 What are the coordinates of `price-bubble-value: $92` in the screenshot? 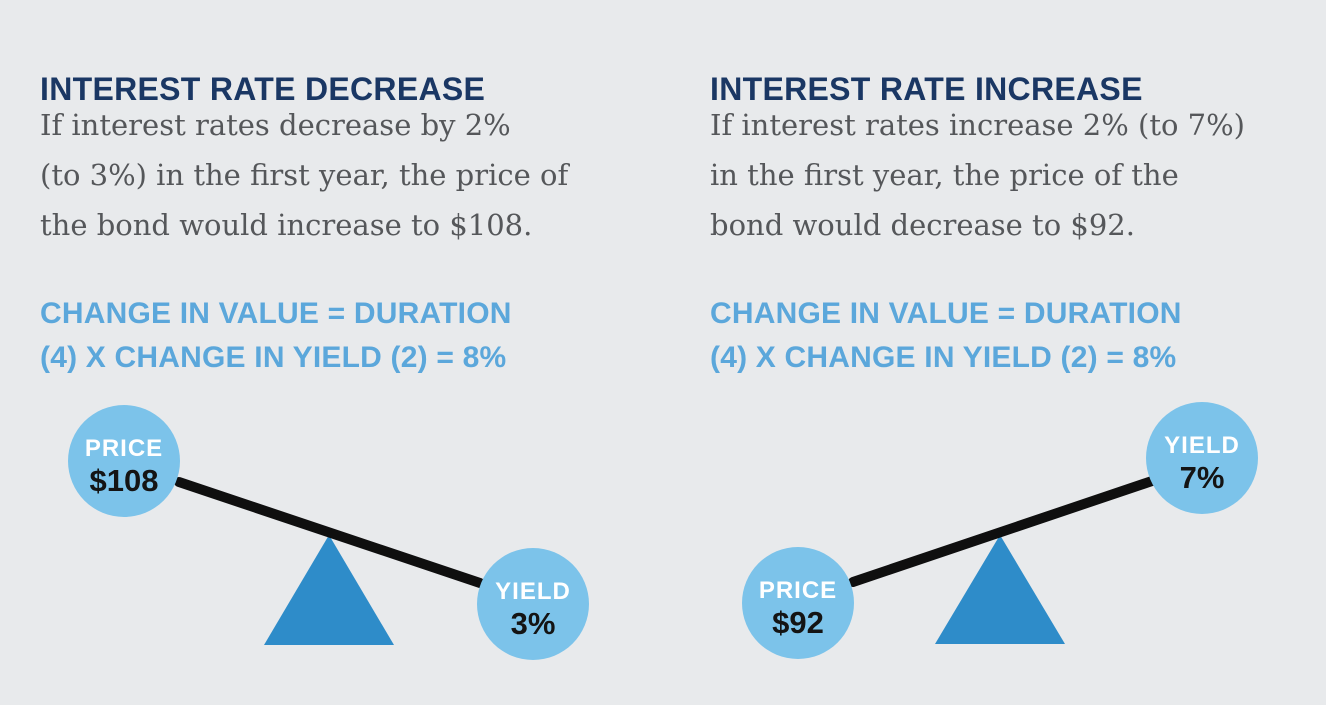 It's located at (798, 622).